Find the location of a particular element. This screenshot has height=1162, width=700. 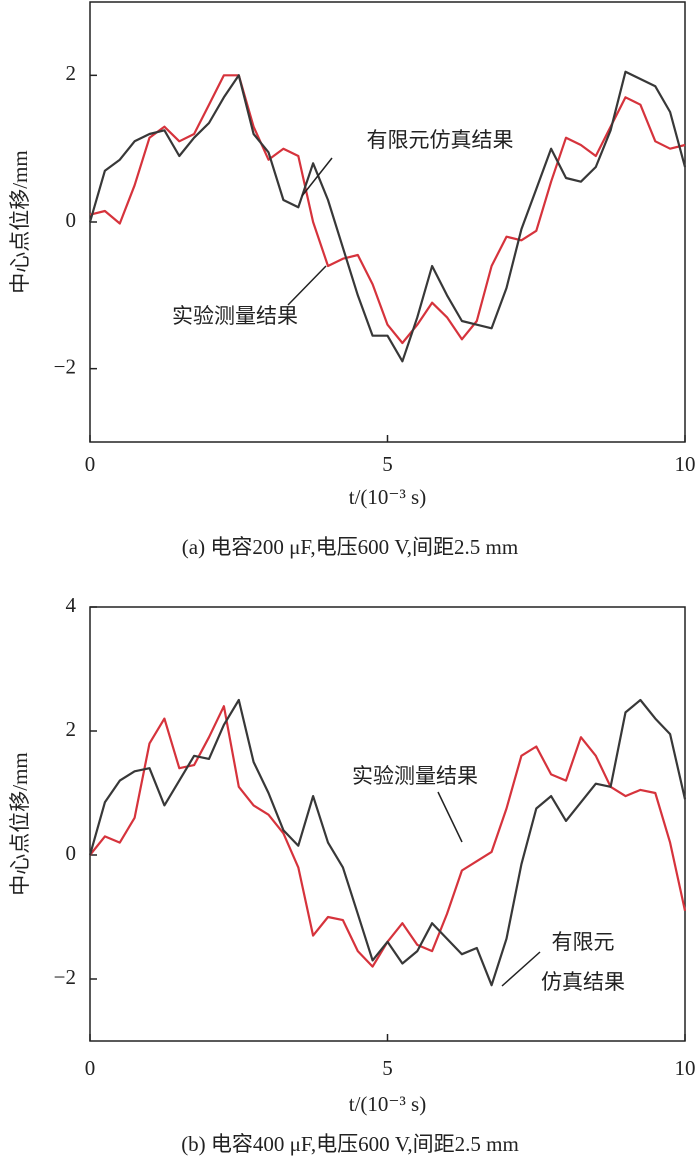

caption: (a) 电容200 μF,电压600 V,间距2.5 mm is located at coordinates (350, 547).